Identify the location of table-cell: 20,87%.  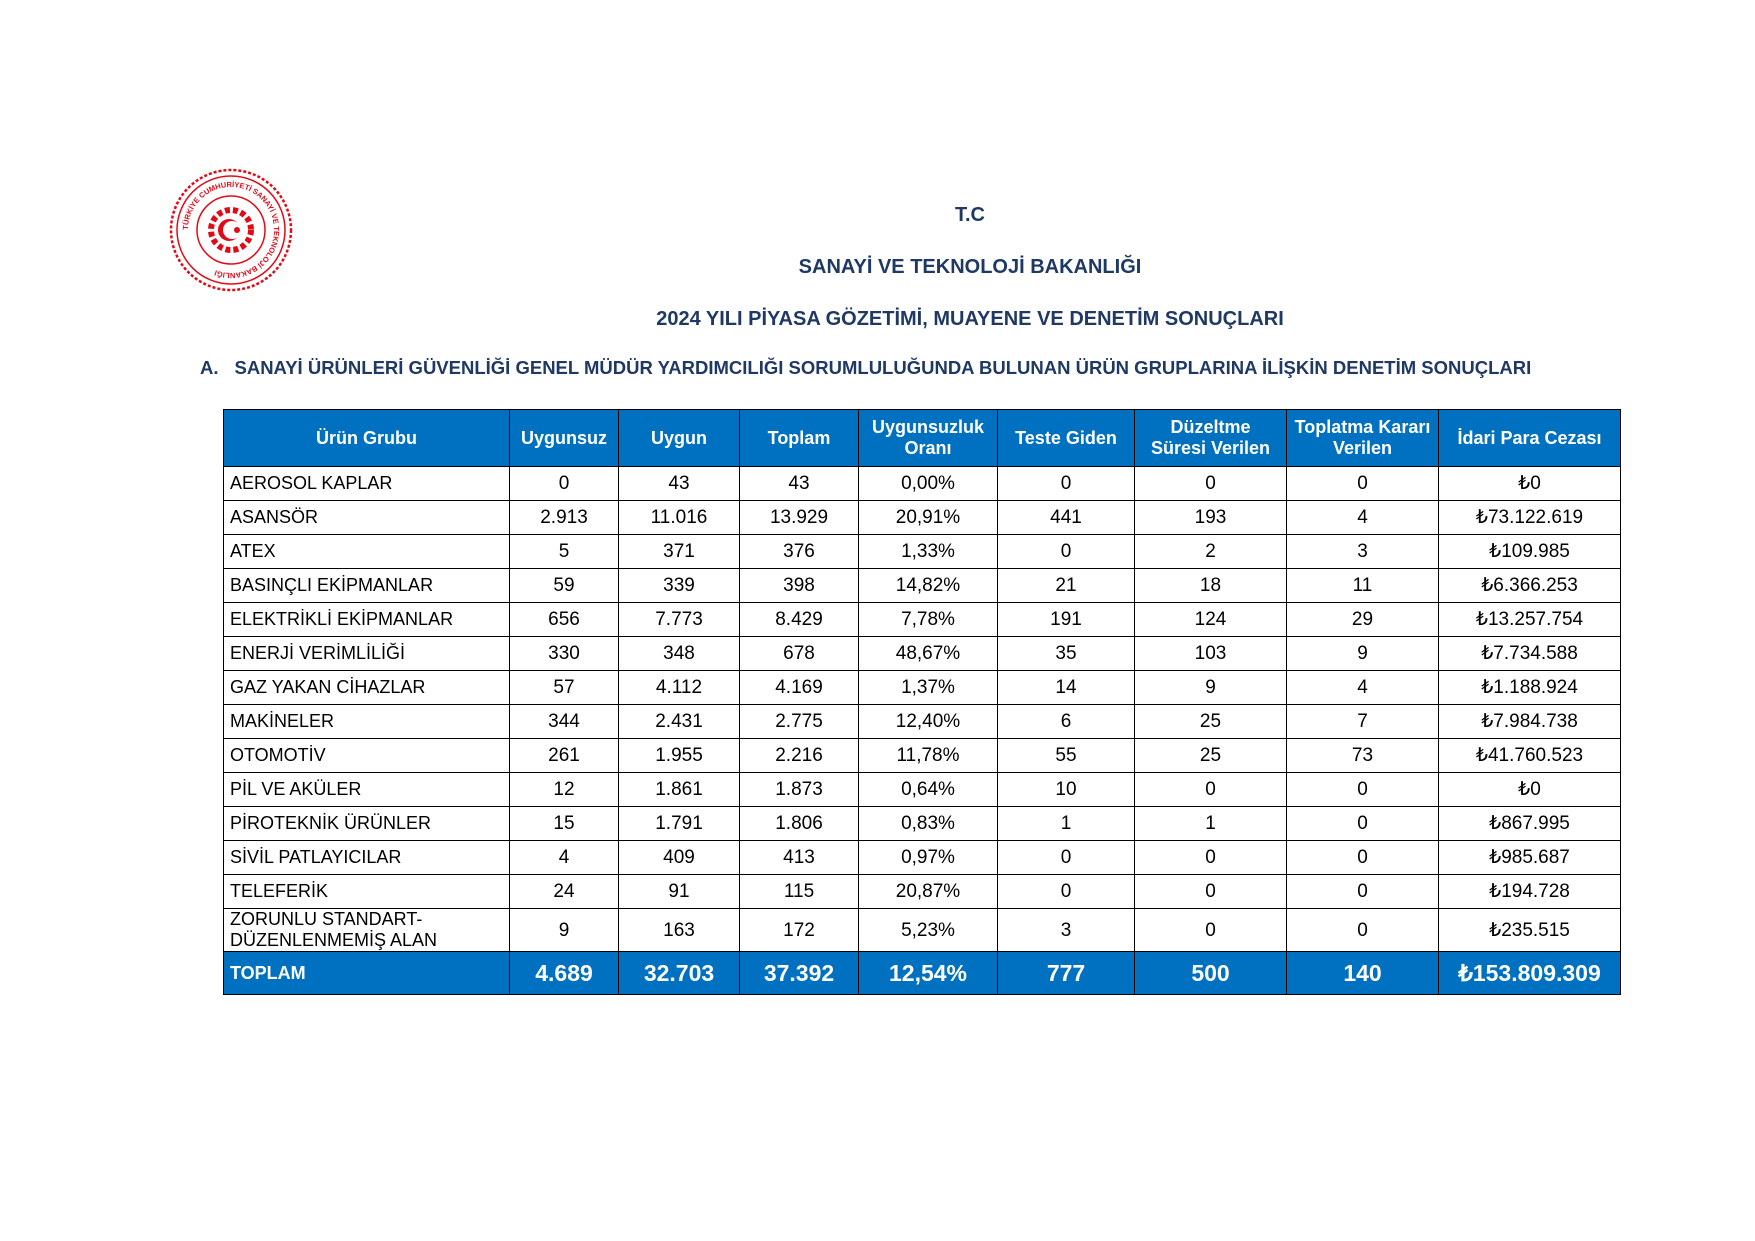
(928, 891).